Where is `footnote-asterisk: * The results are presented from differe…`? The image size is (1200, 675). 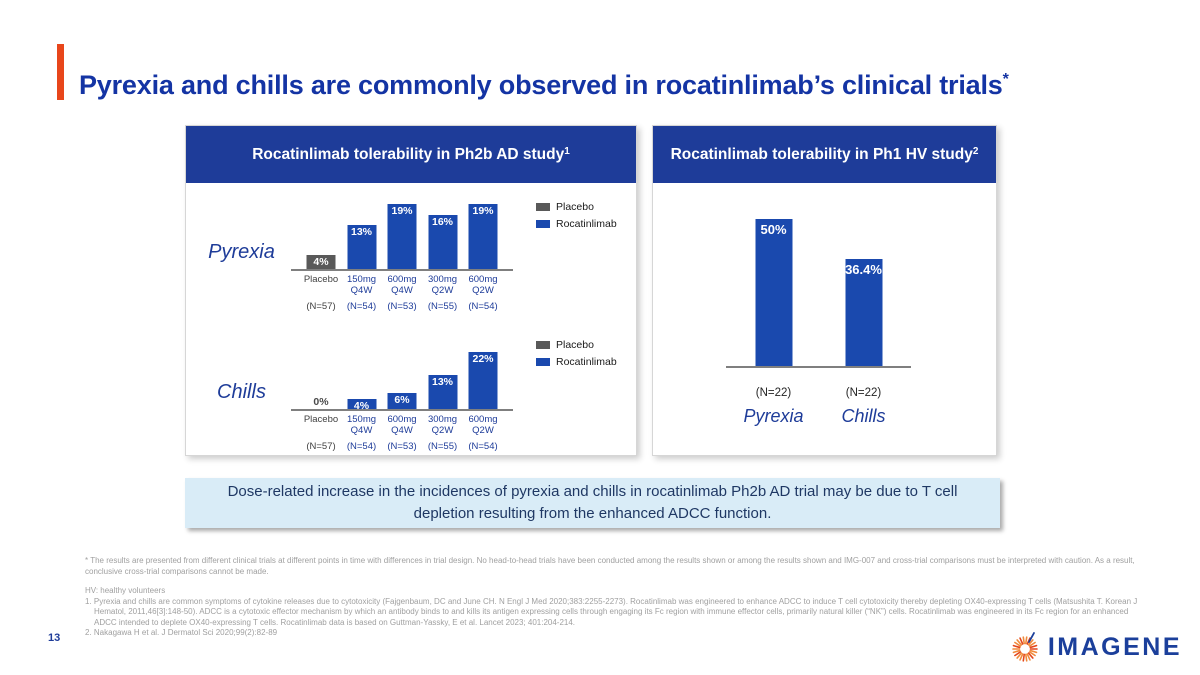
footnote-asterisk: * The results are presented from differe… is located at coordinates (610, 566).